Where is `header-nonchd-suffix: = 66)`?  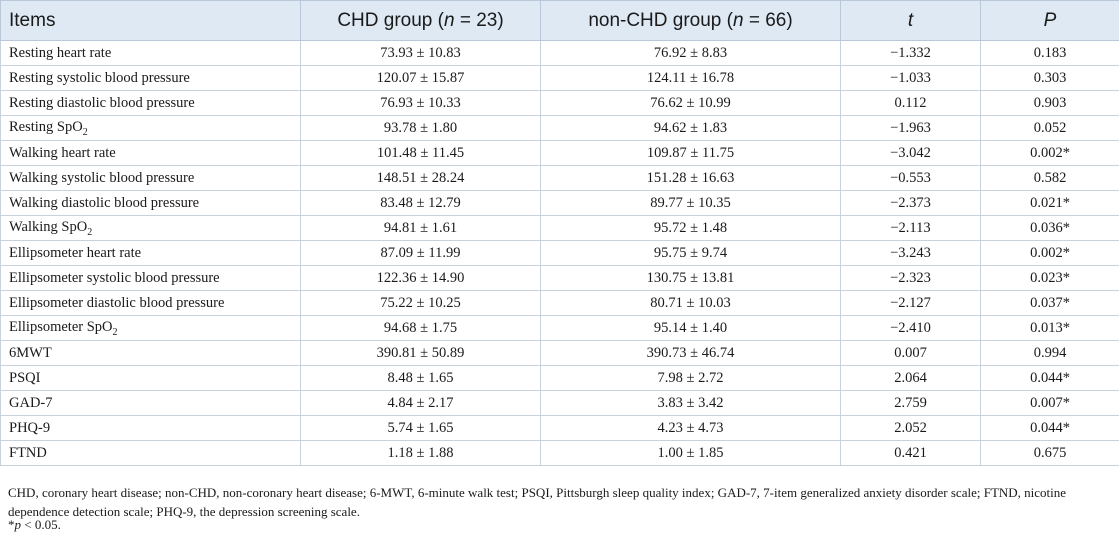
header-nonchd-suffix: = 66) is located at coordinates (768, 20).